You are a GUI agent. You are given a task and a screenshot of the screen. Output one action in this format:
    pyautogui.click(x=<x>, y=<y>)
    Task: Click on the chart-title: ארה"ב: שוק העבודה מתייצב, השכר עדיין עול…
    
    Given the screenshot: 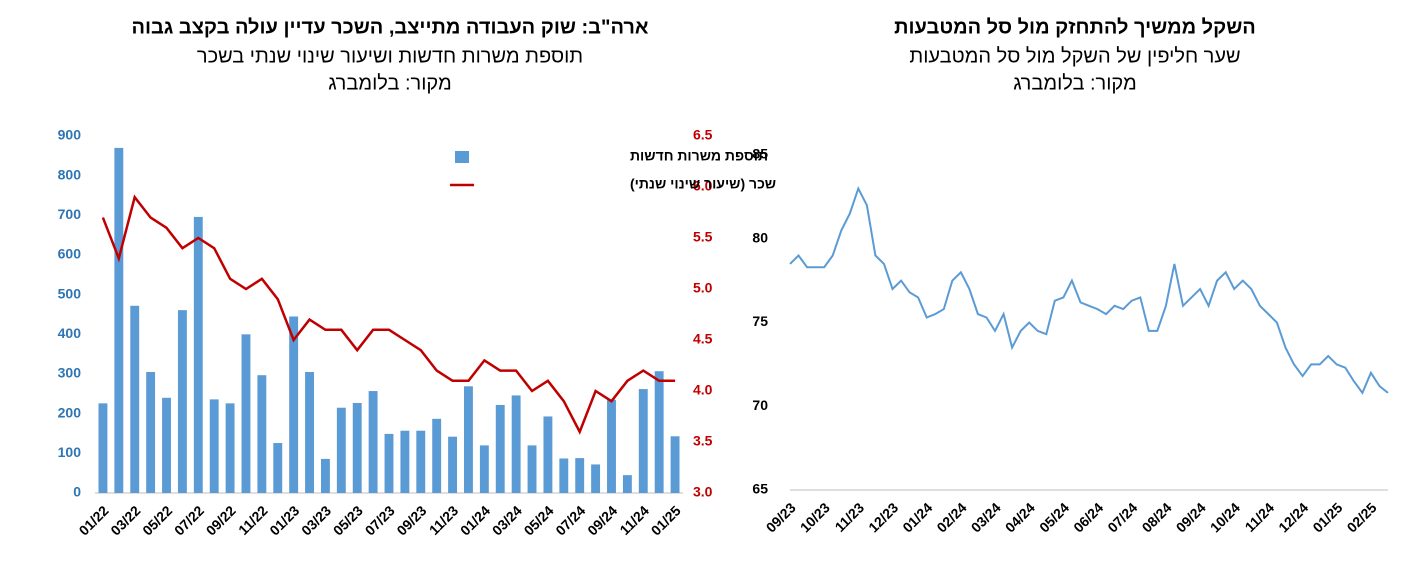 What is the action you would take?
    pyautogui.click(x=389, y=27)
    